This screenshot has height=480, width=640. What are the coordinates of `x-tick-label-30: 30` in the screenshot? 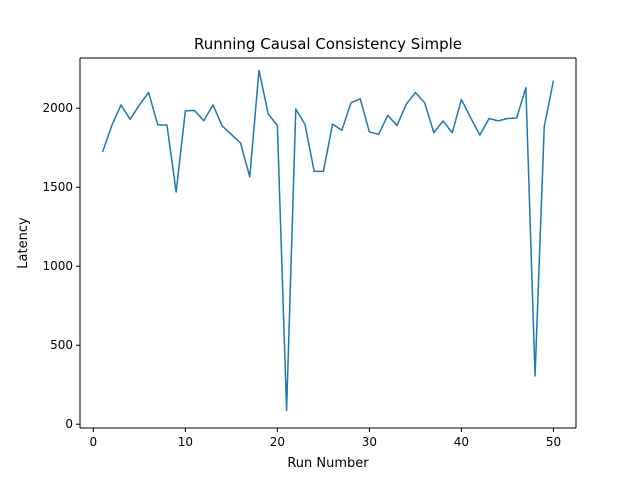 It's located at (369, 442).